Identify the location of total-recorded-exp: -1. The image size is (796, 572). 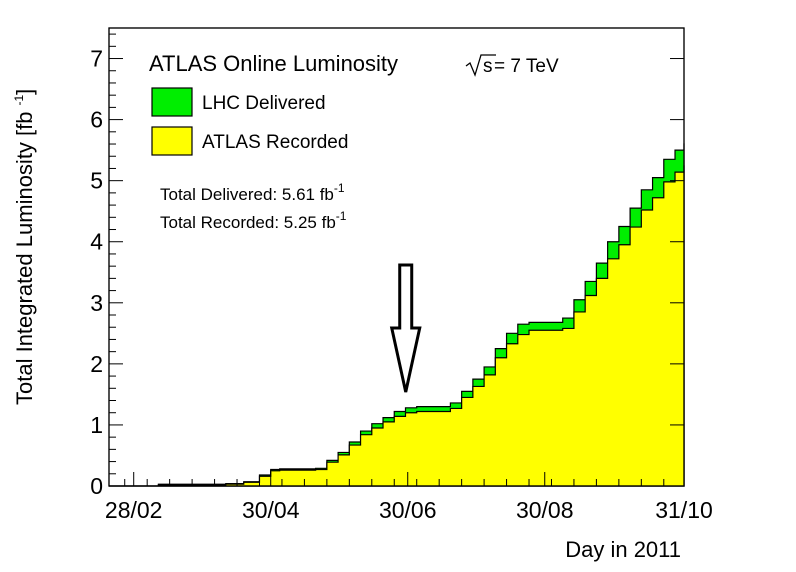
(341, 216).